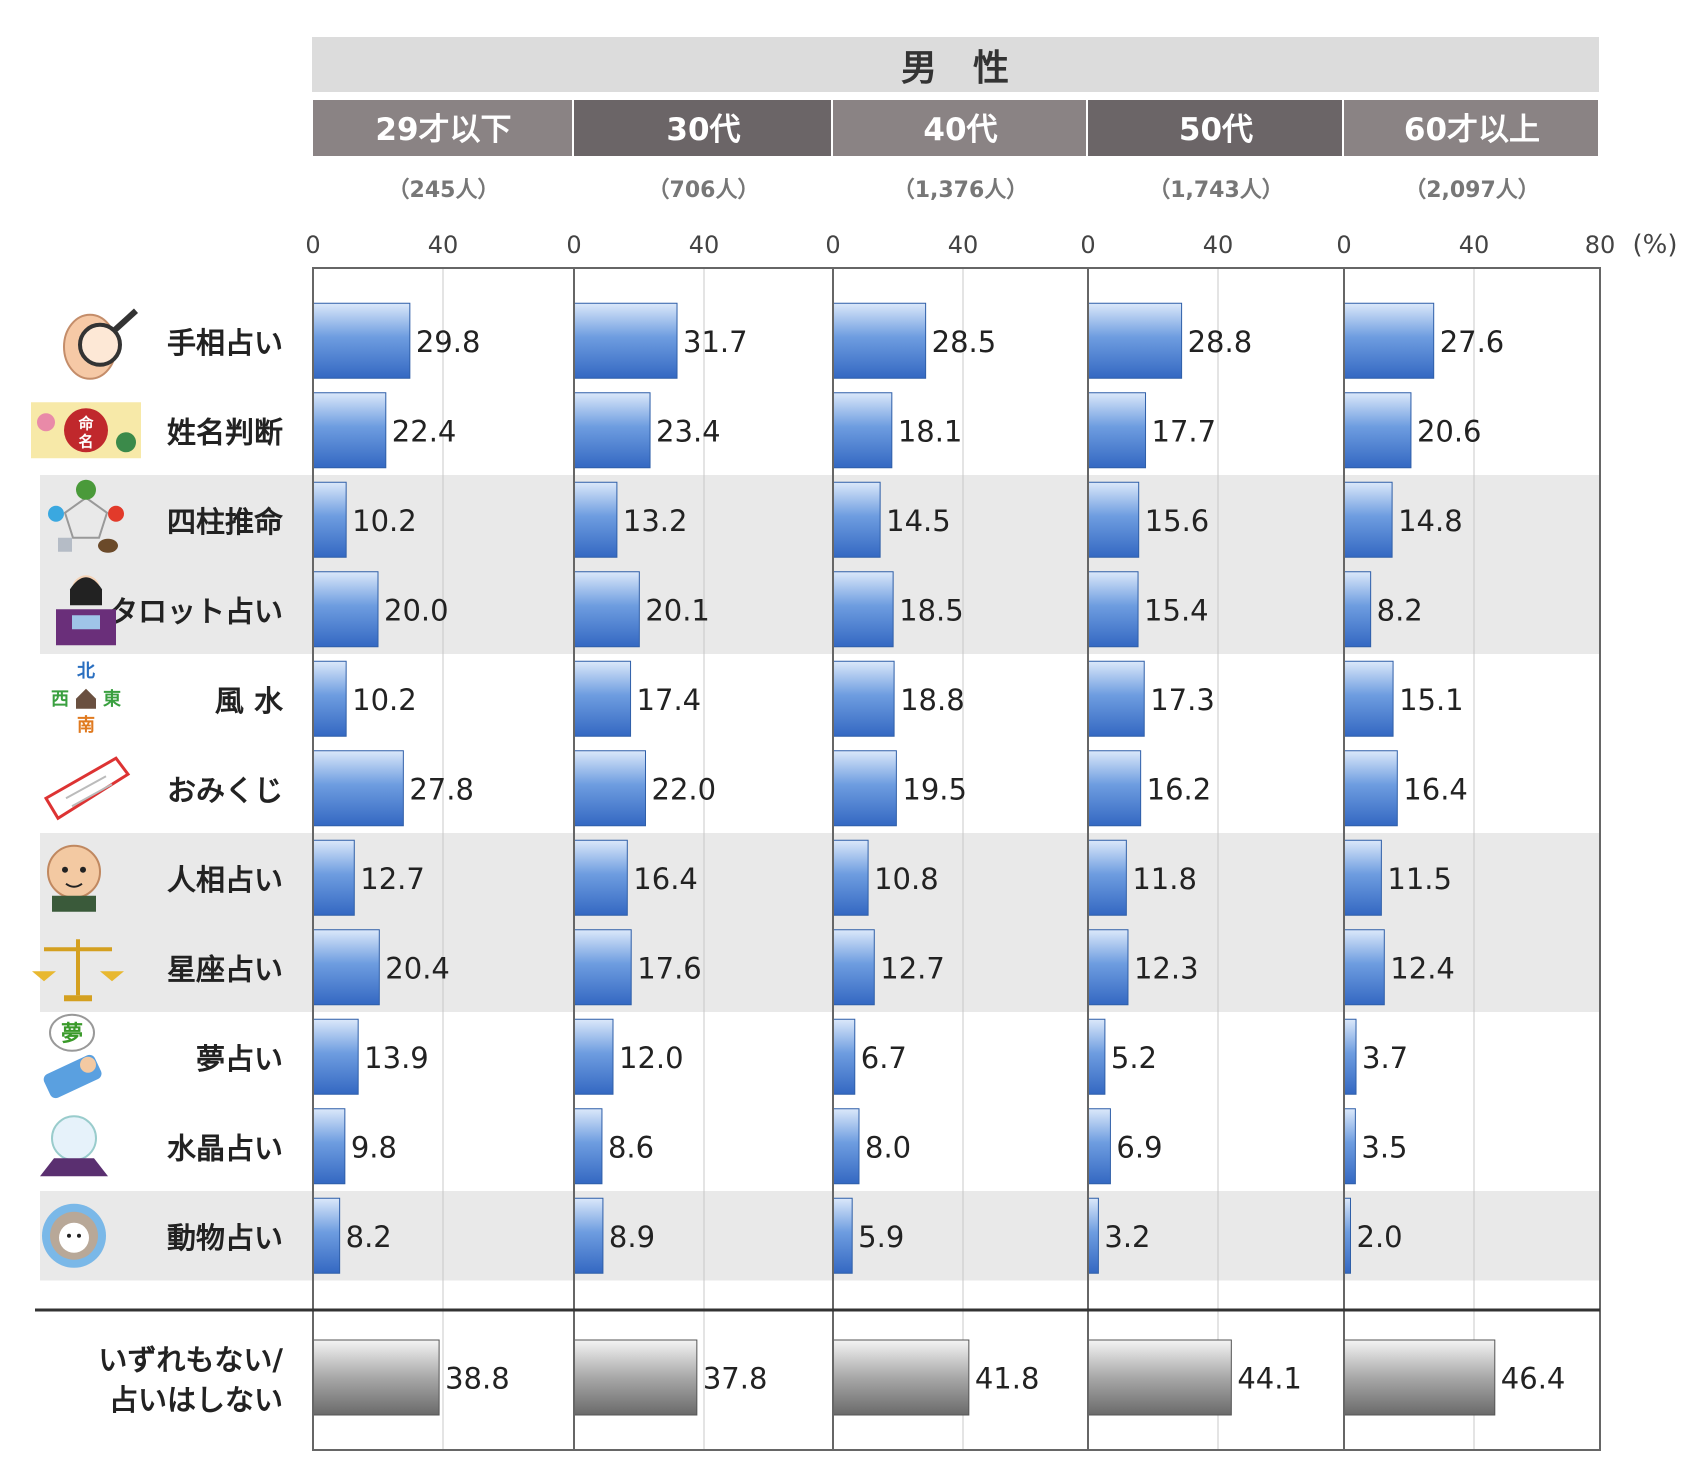  I want to click on bar-value-label: 11.5, so click(1419, 879).